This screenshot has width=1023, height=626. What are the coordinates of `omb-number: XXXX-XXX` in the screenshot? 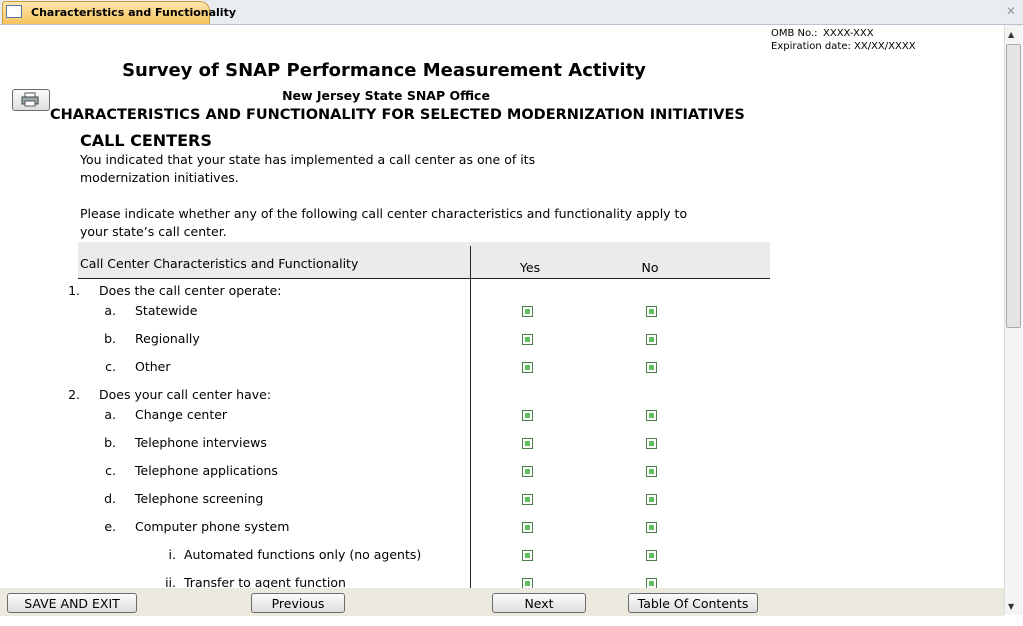 It's located at (848, 33).